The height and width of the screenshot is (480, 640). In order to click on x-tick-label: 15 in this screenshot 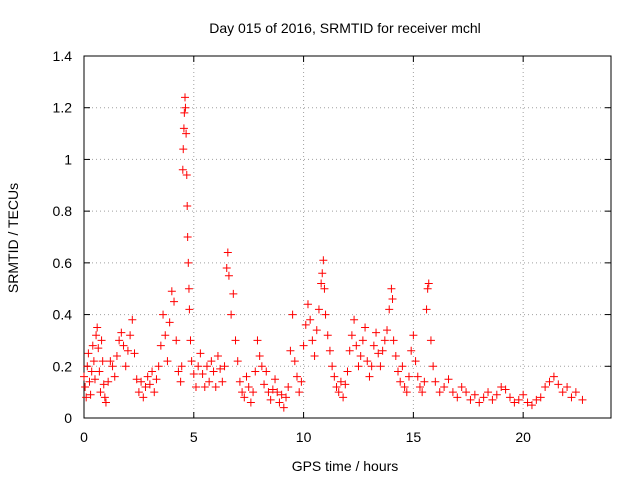, I will do `click(414, 437)`.